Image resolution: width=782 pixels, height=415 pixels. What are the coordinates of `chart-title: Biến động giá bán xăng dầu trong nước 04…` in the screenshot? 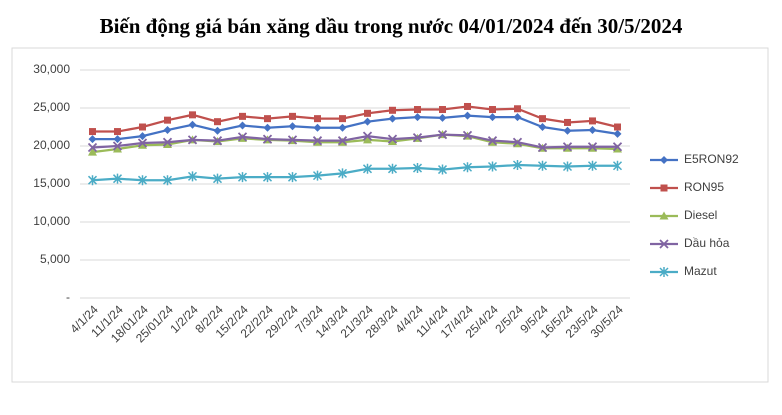 It's located at (391, 26).